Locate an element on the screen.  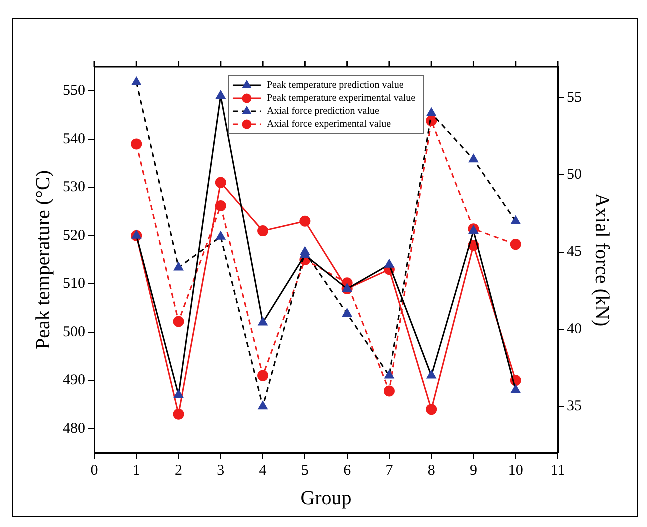
y2-tick-label: 55 is located at coordinates (574, 98).